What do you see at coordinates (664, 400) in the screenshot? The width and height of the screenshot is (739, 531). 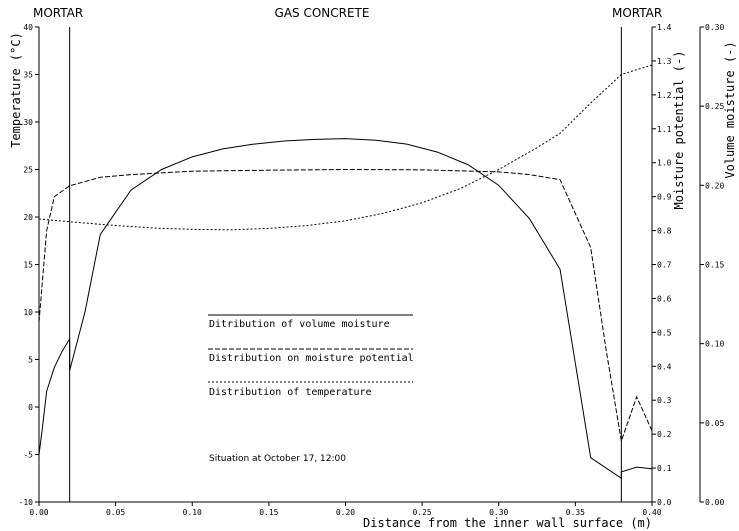 I see `moisture-potential-tick-label: 0.3` at bounding box center [664, 400].